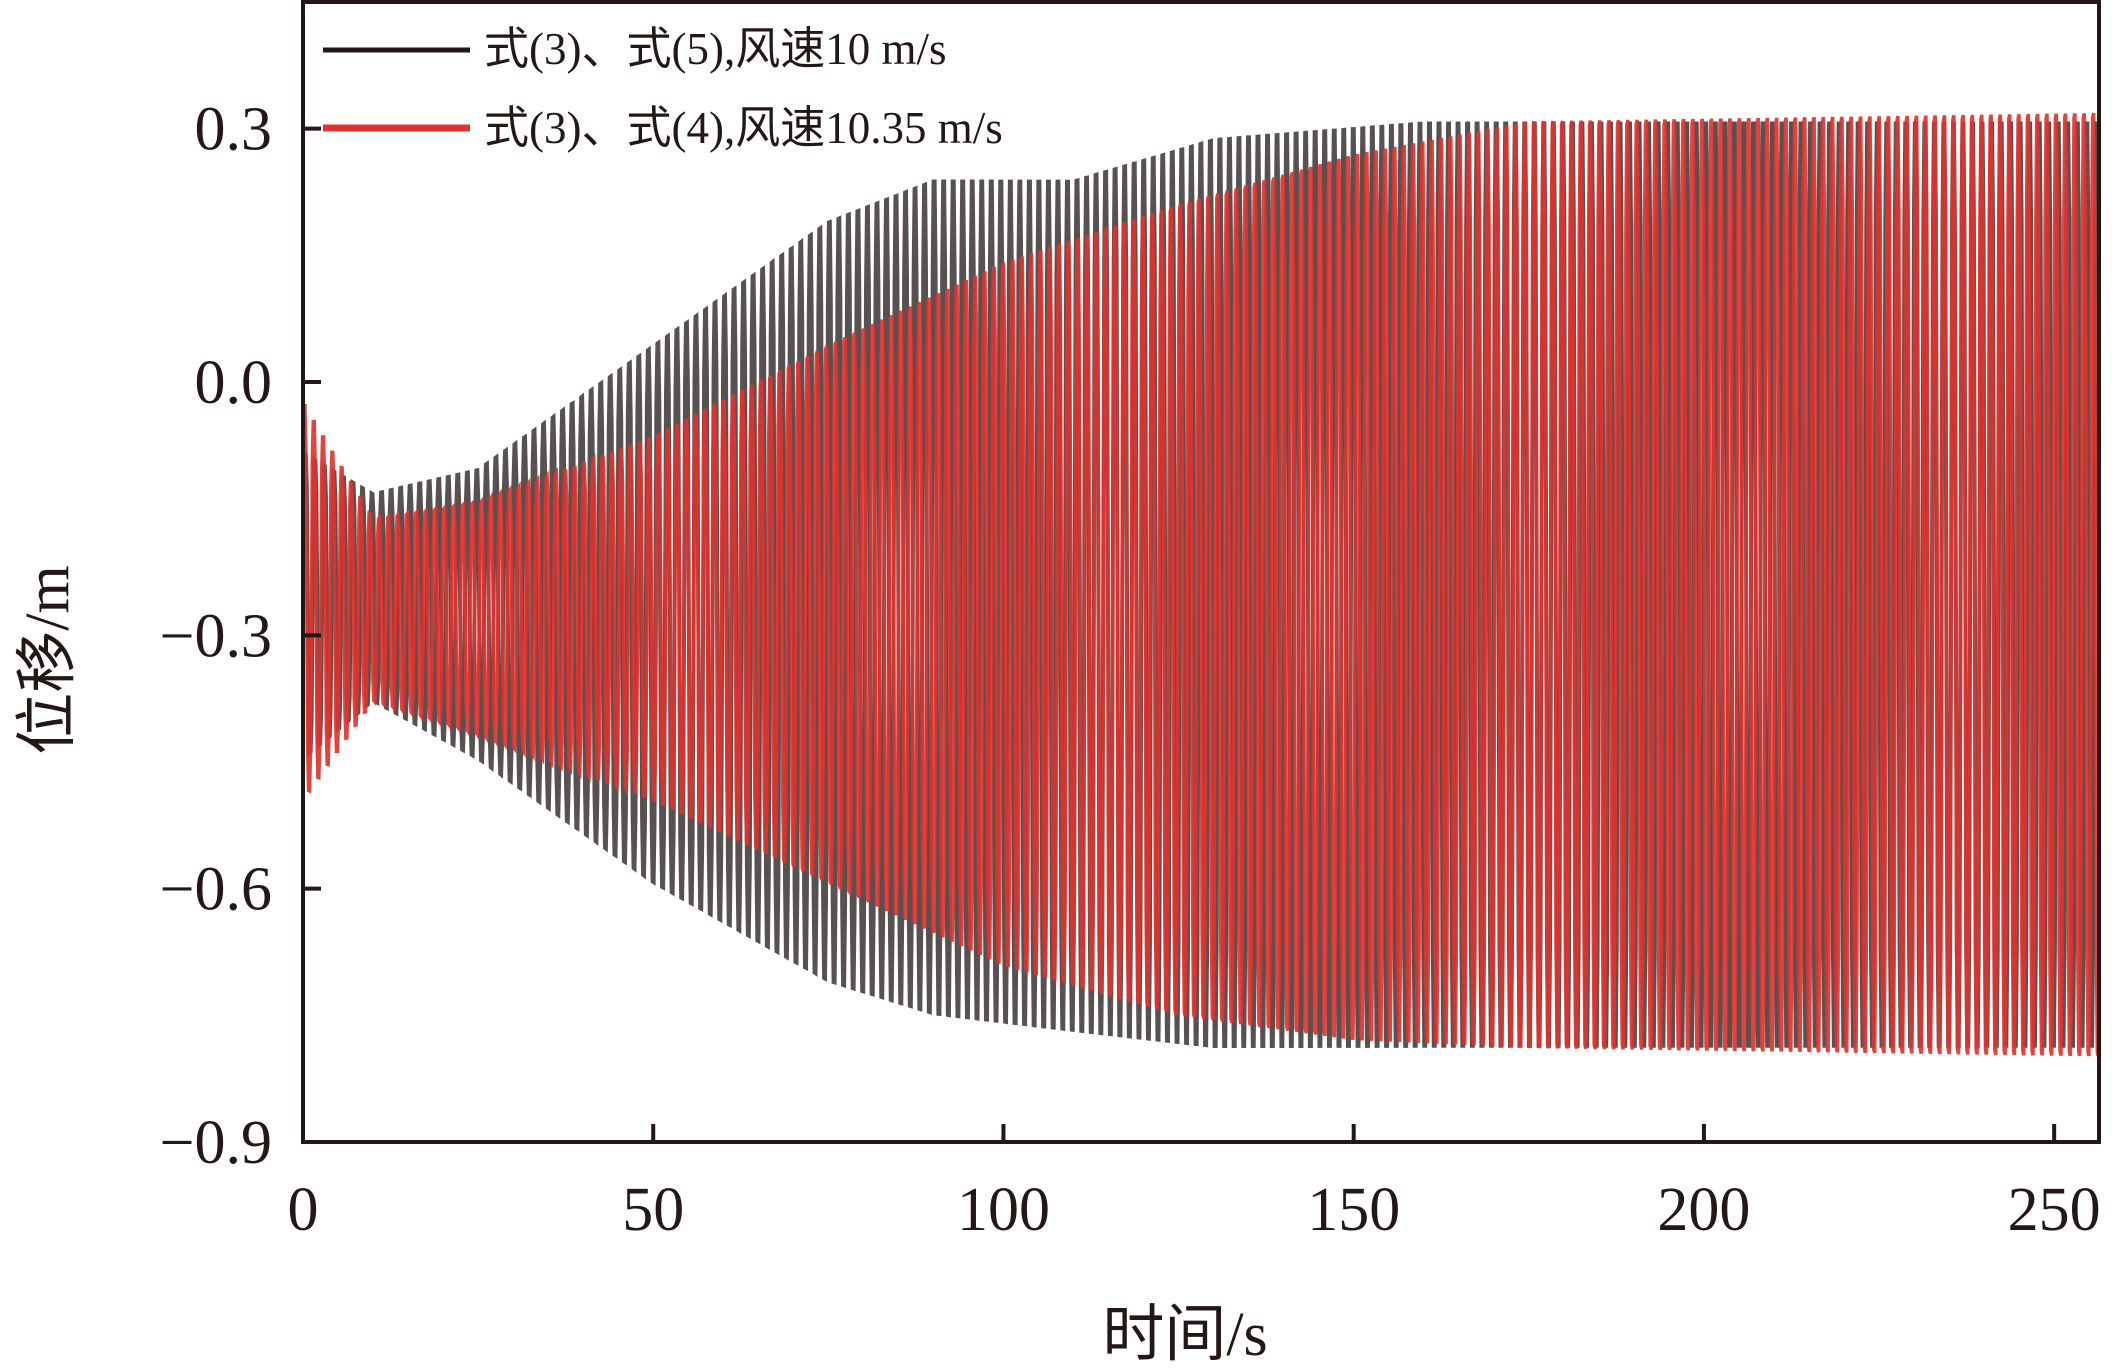 Image resolution: width=2112 pixels, height=1370 pixels. What do you see at coordinates (216, 890) in the screenshot?
I see `y-tick-label: −0.6` at bounding box center [216, 890].